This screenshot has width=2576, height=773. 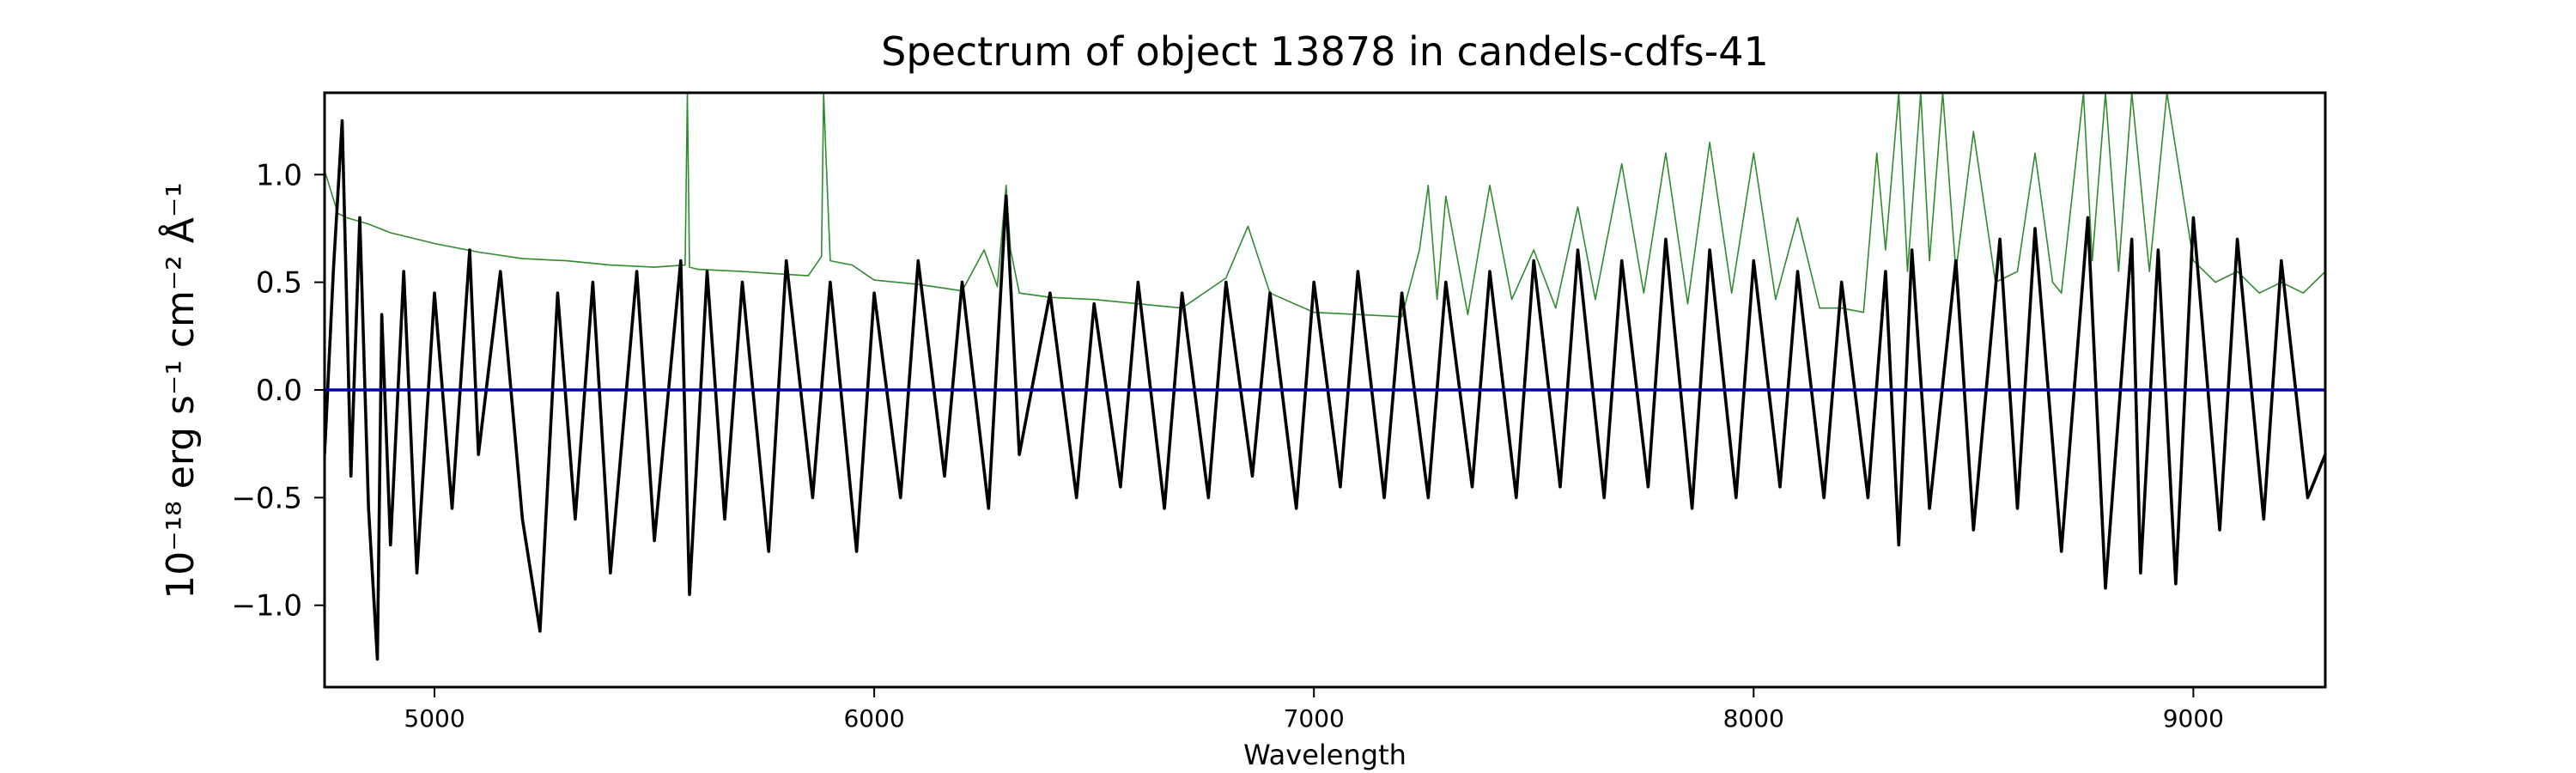 What do you see at coordinates (180, 390) in the screenshot?
I see `y-axis-label: 10⁻¹⁸ erg s⁻¹ cm⁻² Å⁻¹` at bounding box center [180, 390].